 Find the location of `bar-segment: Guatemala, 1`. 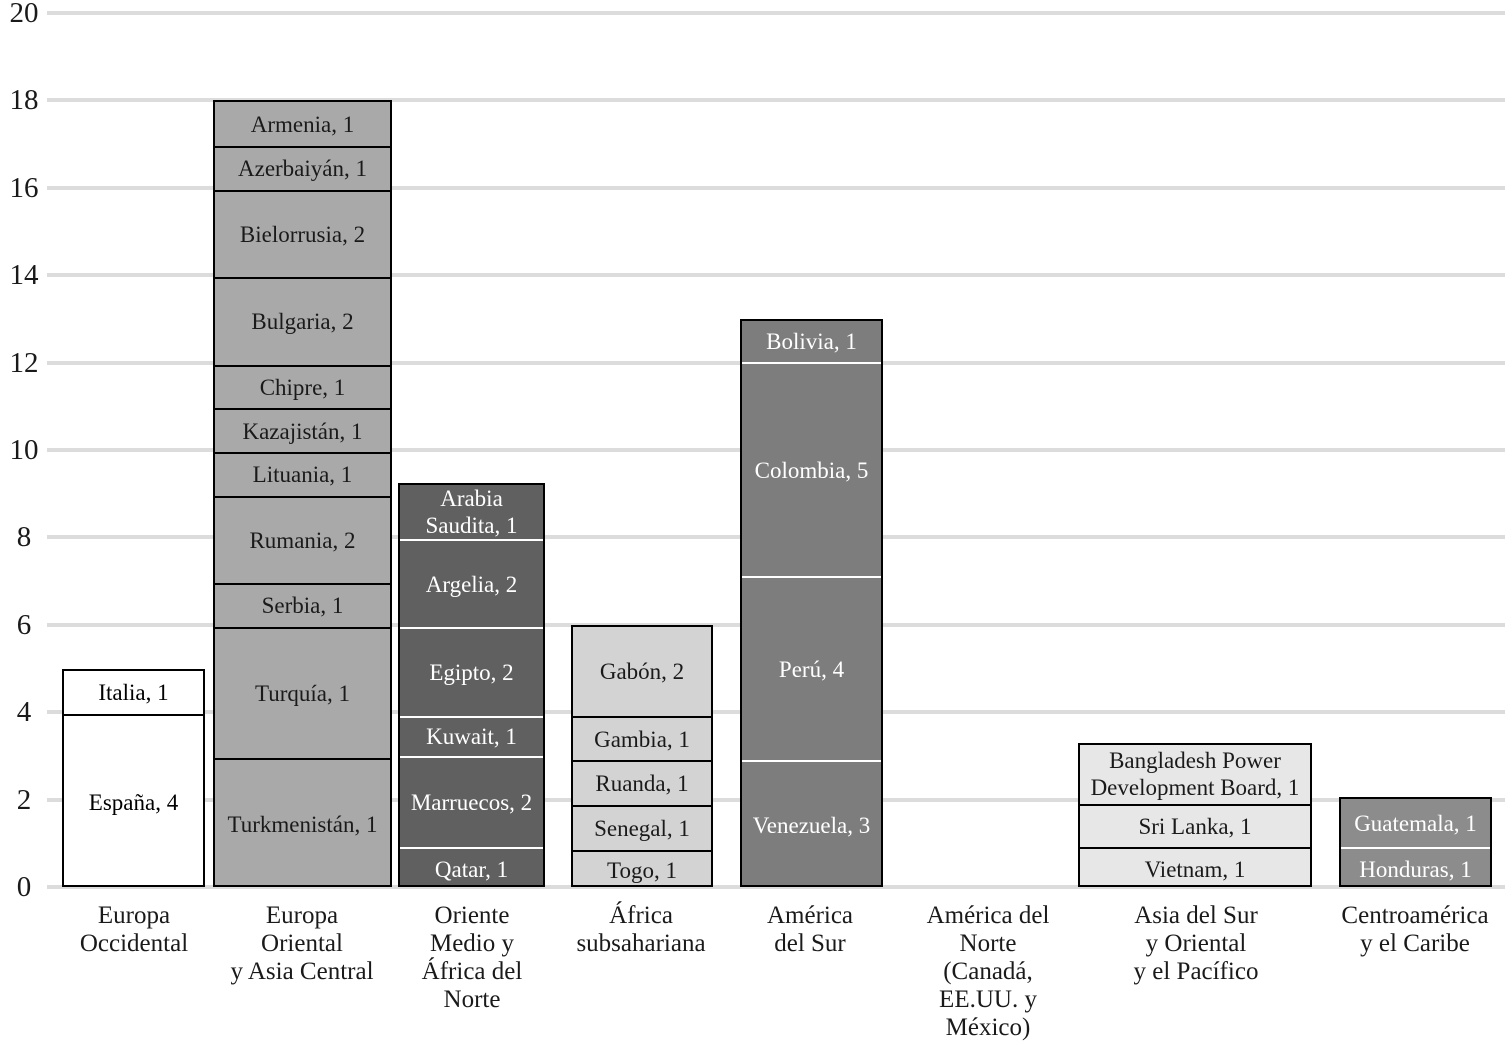

bar-segment: Guatemala, 1 is located at coordinates (1415, 823).